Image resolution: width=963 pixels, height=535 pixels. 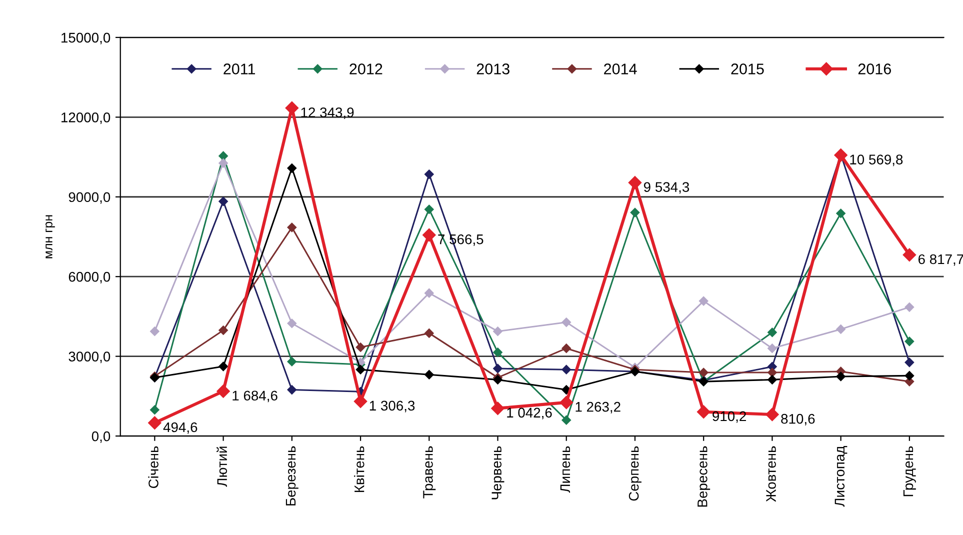 I want to click on data-label: 6 817,7, so click(x=940, y=260).